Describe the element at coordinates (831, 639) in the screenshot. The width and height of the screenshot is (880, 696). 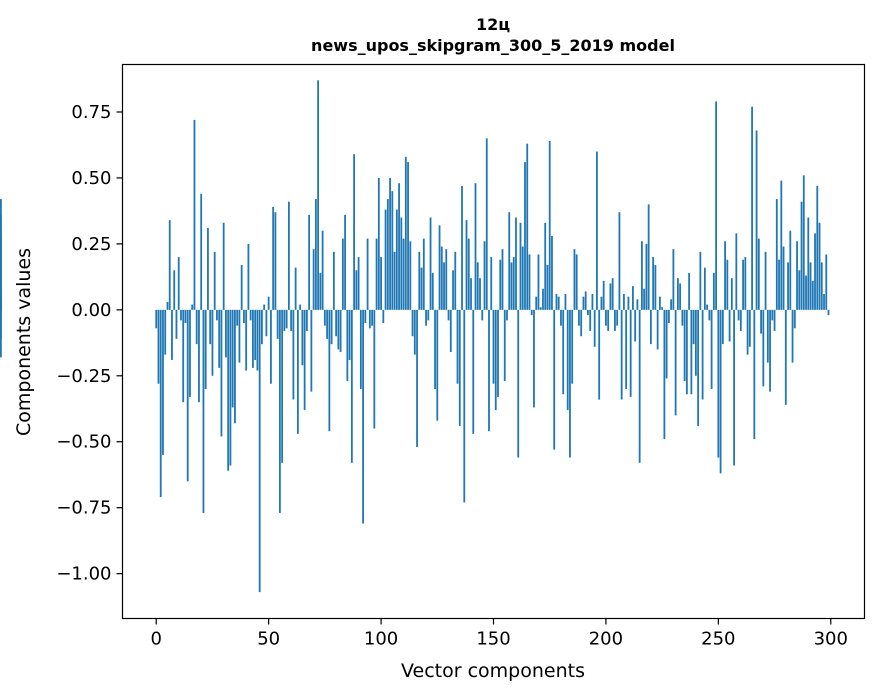
I see `x-tick-label: 300` at that location.